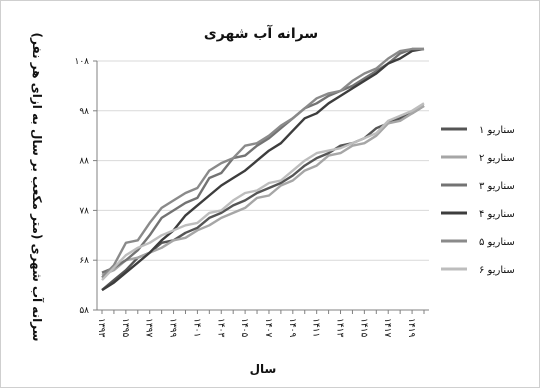  Describe the element at coordinates (244, 328) in the screenshot. I see `x-tick-label: ۱۴۰۵` at that location.